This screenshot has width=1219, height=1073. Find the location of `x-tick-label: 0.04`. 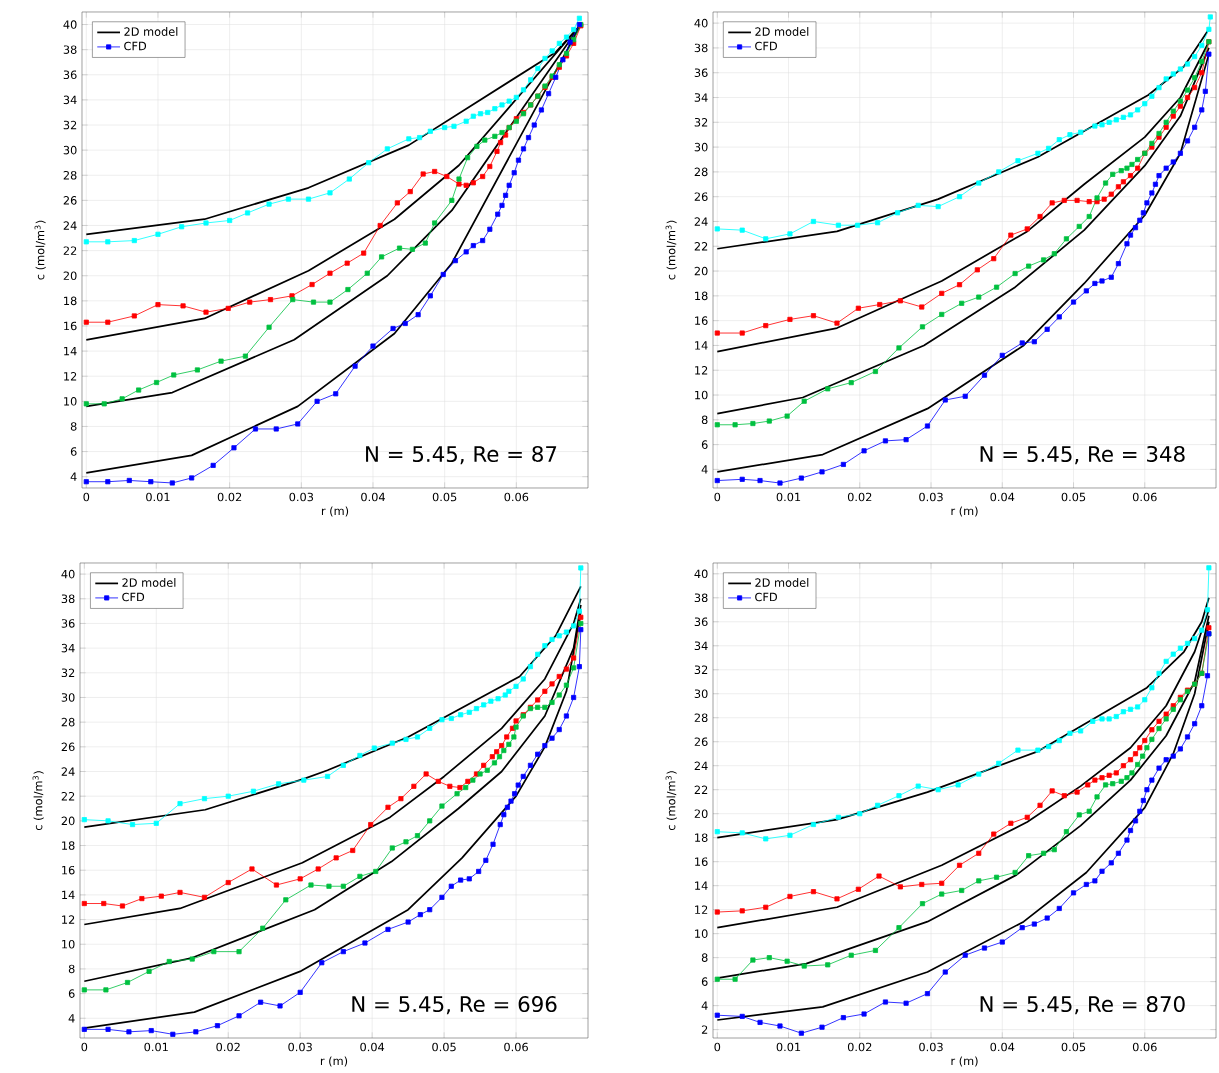

x-tick-label: 0.04 is located at coordinates (373, 497).